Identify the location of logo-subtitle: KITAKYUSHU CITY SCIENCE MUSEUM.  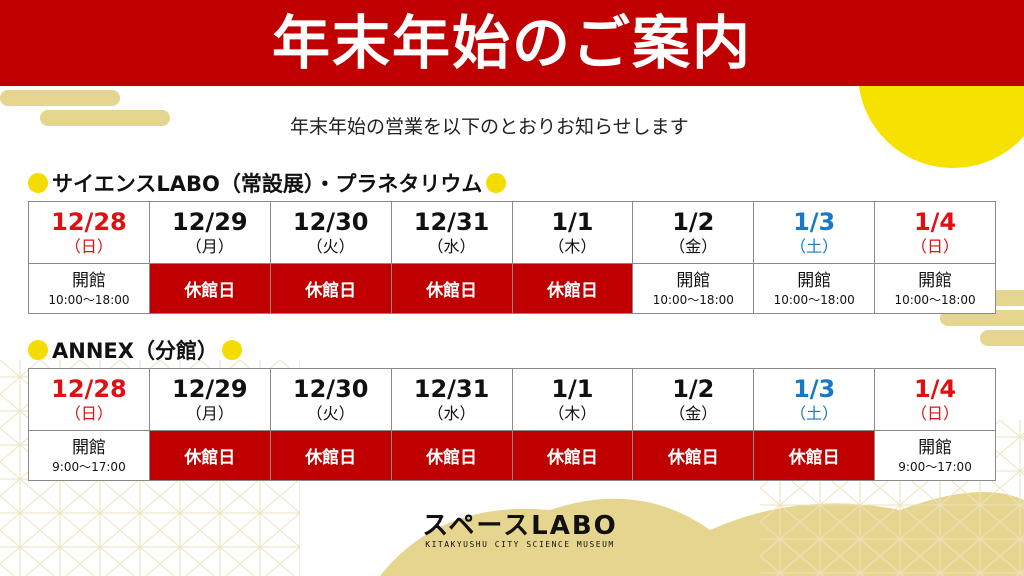
(520, 544).